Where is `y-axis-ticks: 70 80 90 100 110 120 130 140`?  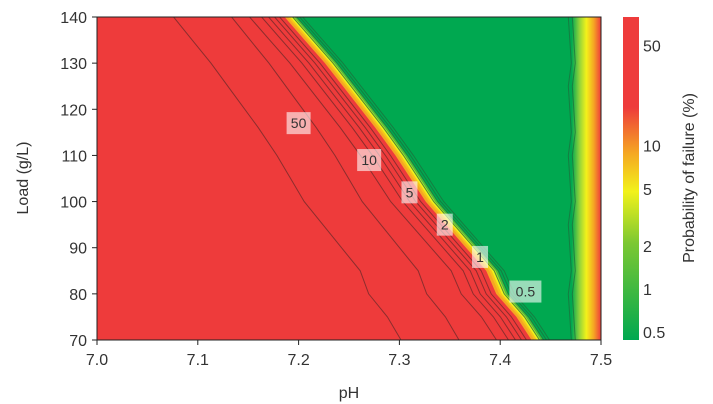 y-axis-ticks: 70 80 90 100 110 120 130 140 is located at coordinates (78, 180).